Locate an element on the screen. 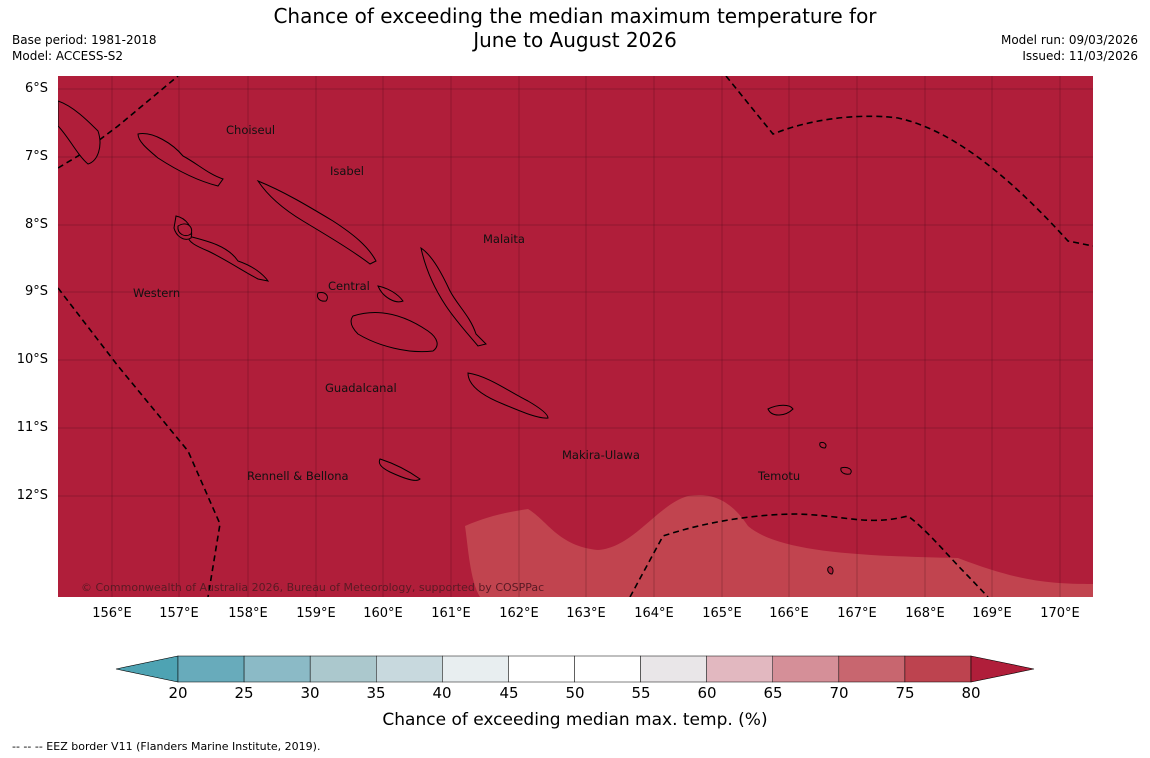 The width and height of the screenshot is (1150, 758). lat-label: 10°S is located at coordinates (32, 359).